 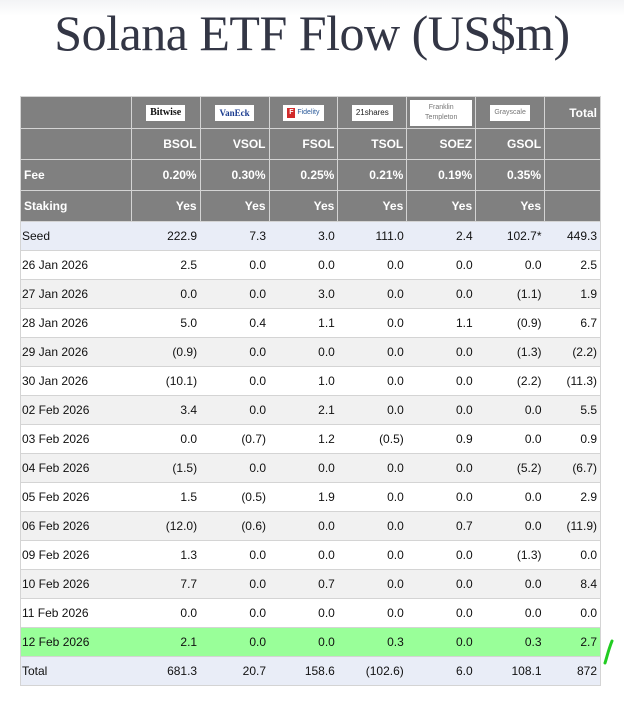 What do you see at coordinates (510, 175) in the screenshot?
I see `fee-cell: 0.35%` at bounding box center [510, 175].